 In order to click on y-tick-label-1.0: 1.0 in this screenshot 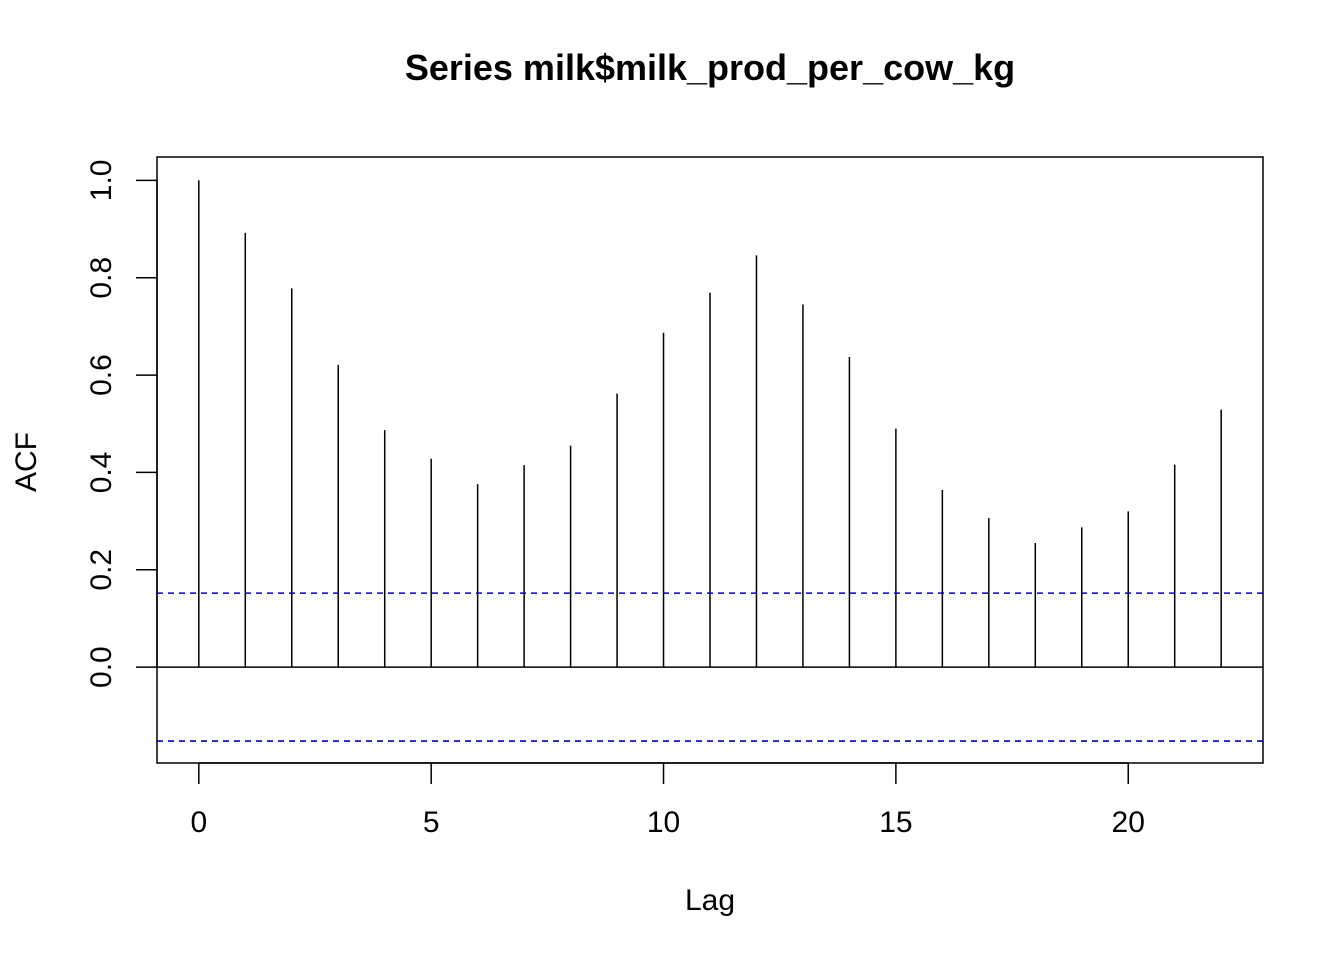, I will do `click(101, 181)`.